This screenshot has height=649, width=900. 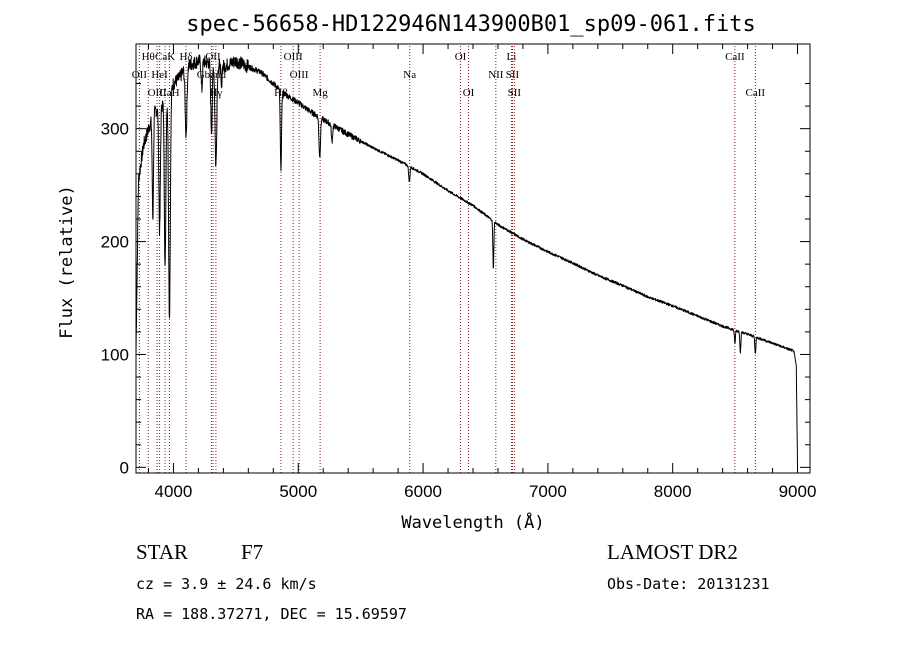 What do you see at coordinates (271, 614) in the screenshot?
I see `coordinates-readout: RA = 188.37271, DEC = 15.69597` at bounding box center [271, 614].